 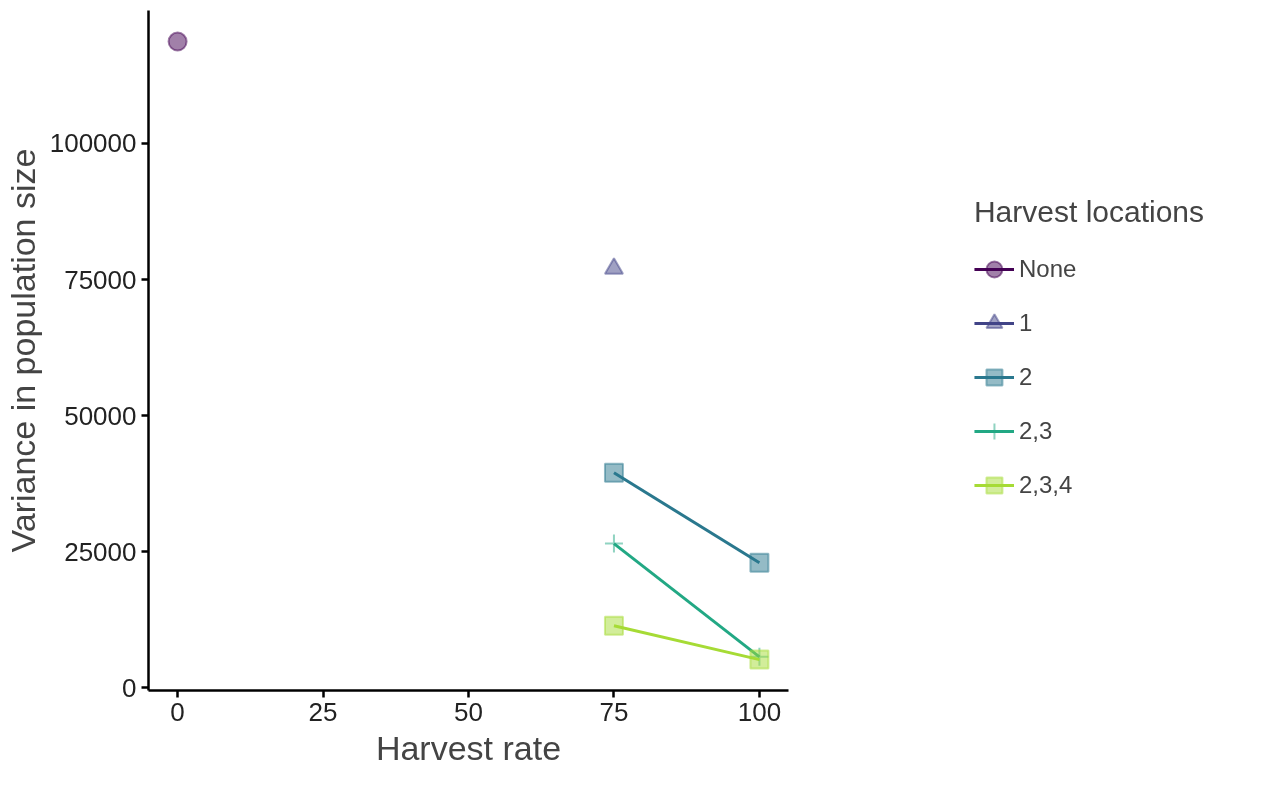 I want to click on y-tick-label: 100000, so click(x=93, y=143).